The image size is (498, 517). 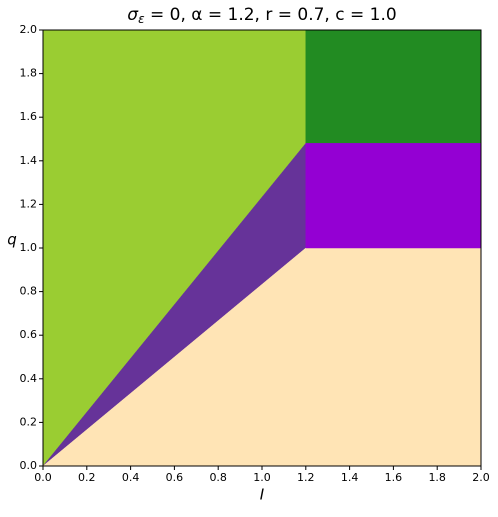 What do you see at coordinates (262, 477) in the screenshot?
I see `x-tick-label: 1.0` at bounding box center [262, 477].